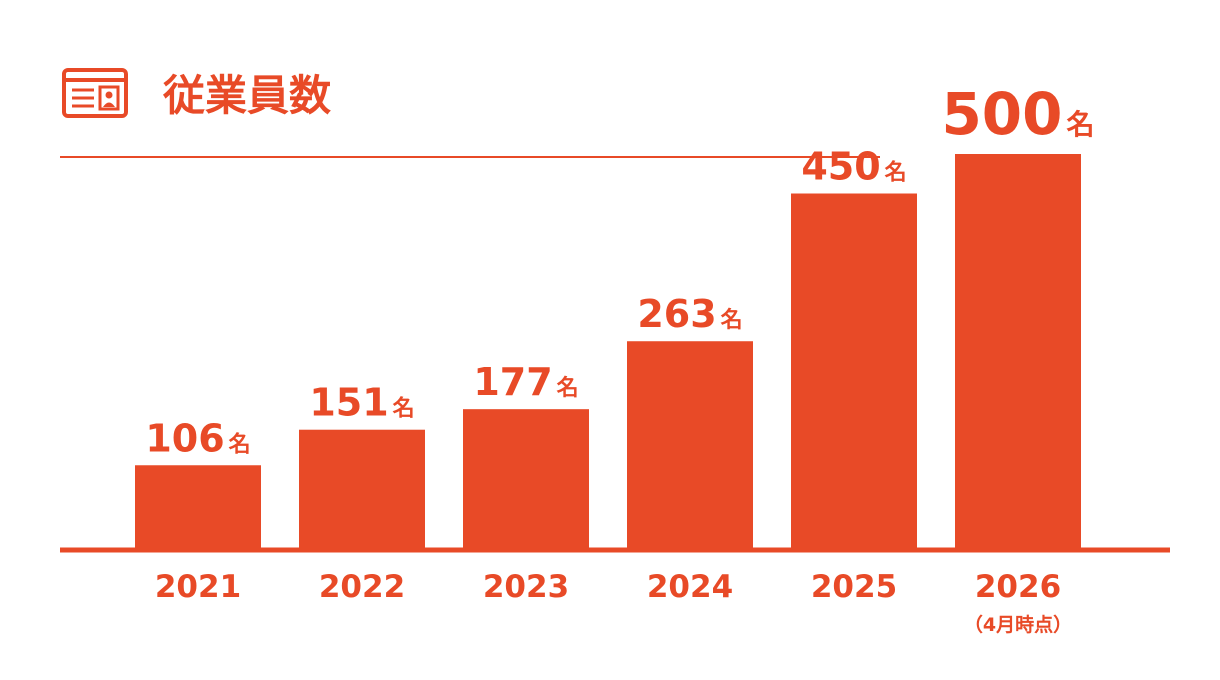 This screenshot has height=680, width=1220. What do you see at coordinates (512, 382) in the screenshot?
I see `value-number: 177` at bounding box center [512, 382].